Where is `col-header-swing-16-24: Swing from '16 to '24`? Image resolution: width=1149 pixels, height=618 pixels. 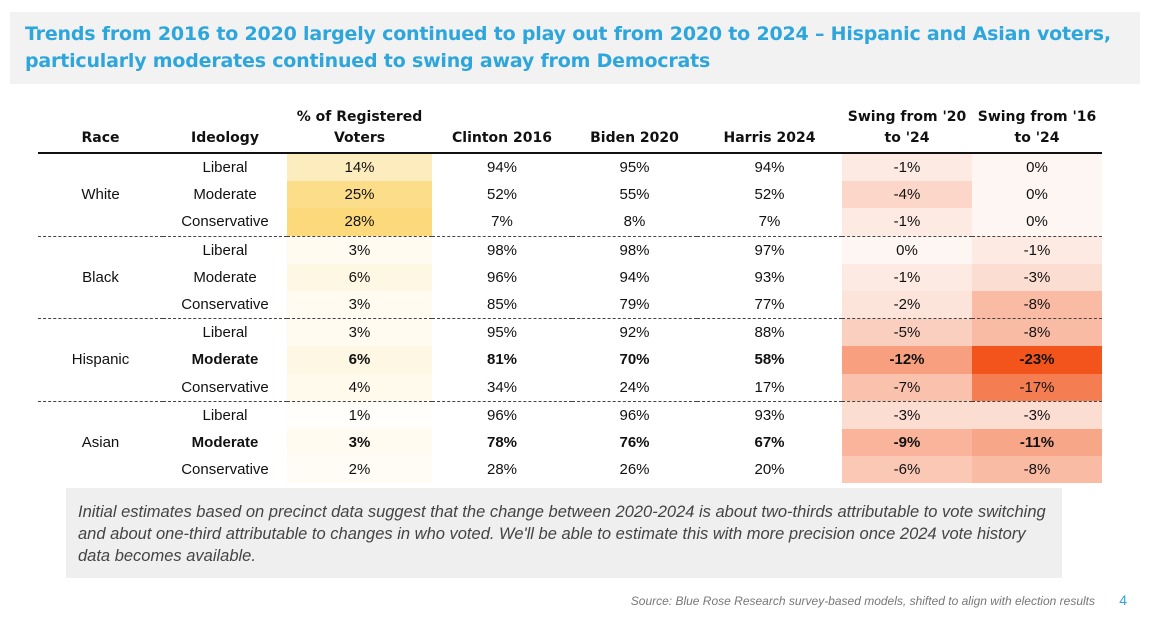 col-header-swing-16-24: Swing from '16 to '24 is located at coordinates (1037, 130).